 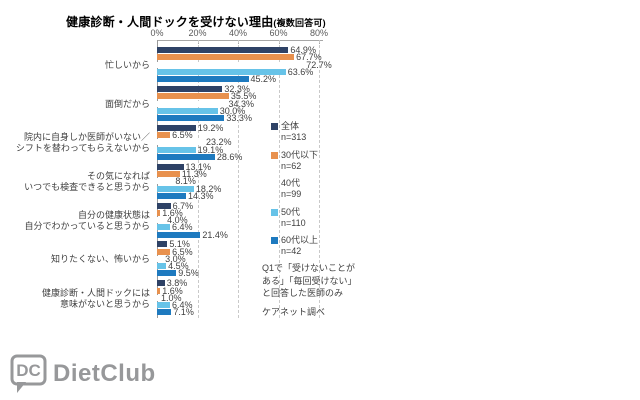 What do you see at coordinates (171, 297) in the screenshot?
I see `bar-value-label: 1.0%` at bounding box center [171, 297].